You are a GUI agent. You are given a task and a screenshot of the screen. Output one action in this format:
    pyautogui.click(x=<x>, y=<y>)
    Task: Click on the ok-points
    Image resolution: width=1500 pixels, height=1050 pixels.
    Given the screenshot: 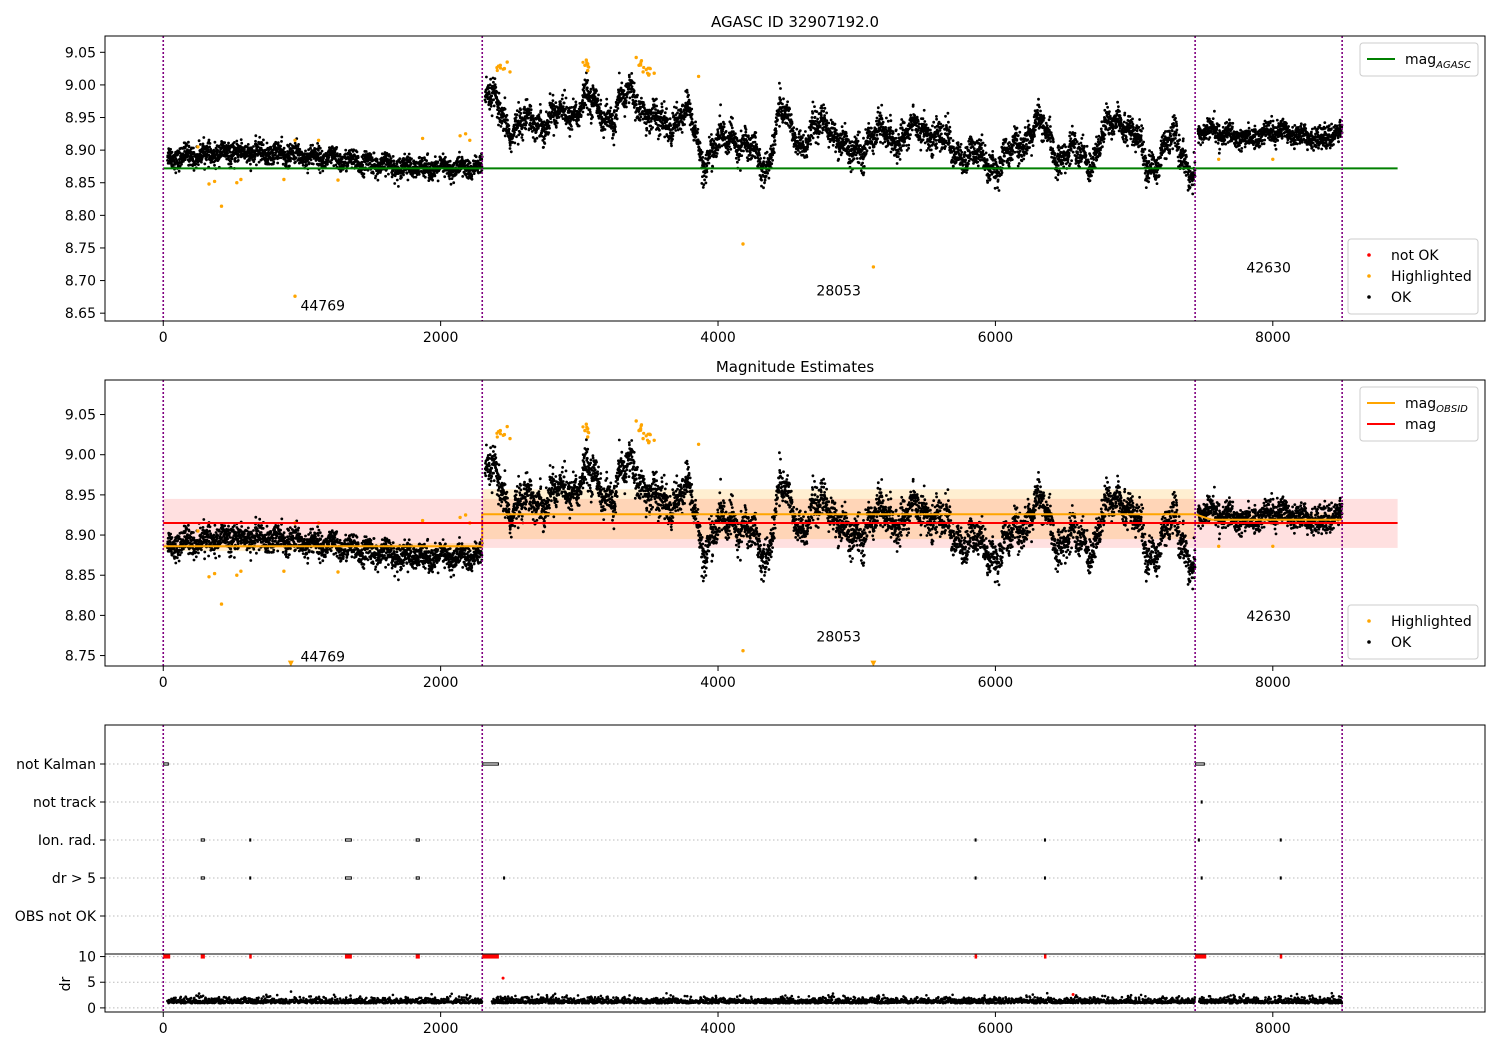 What is the action you would take?
    pyautogui.click(x=755, y=133)
    